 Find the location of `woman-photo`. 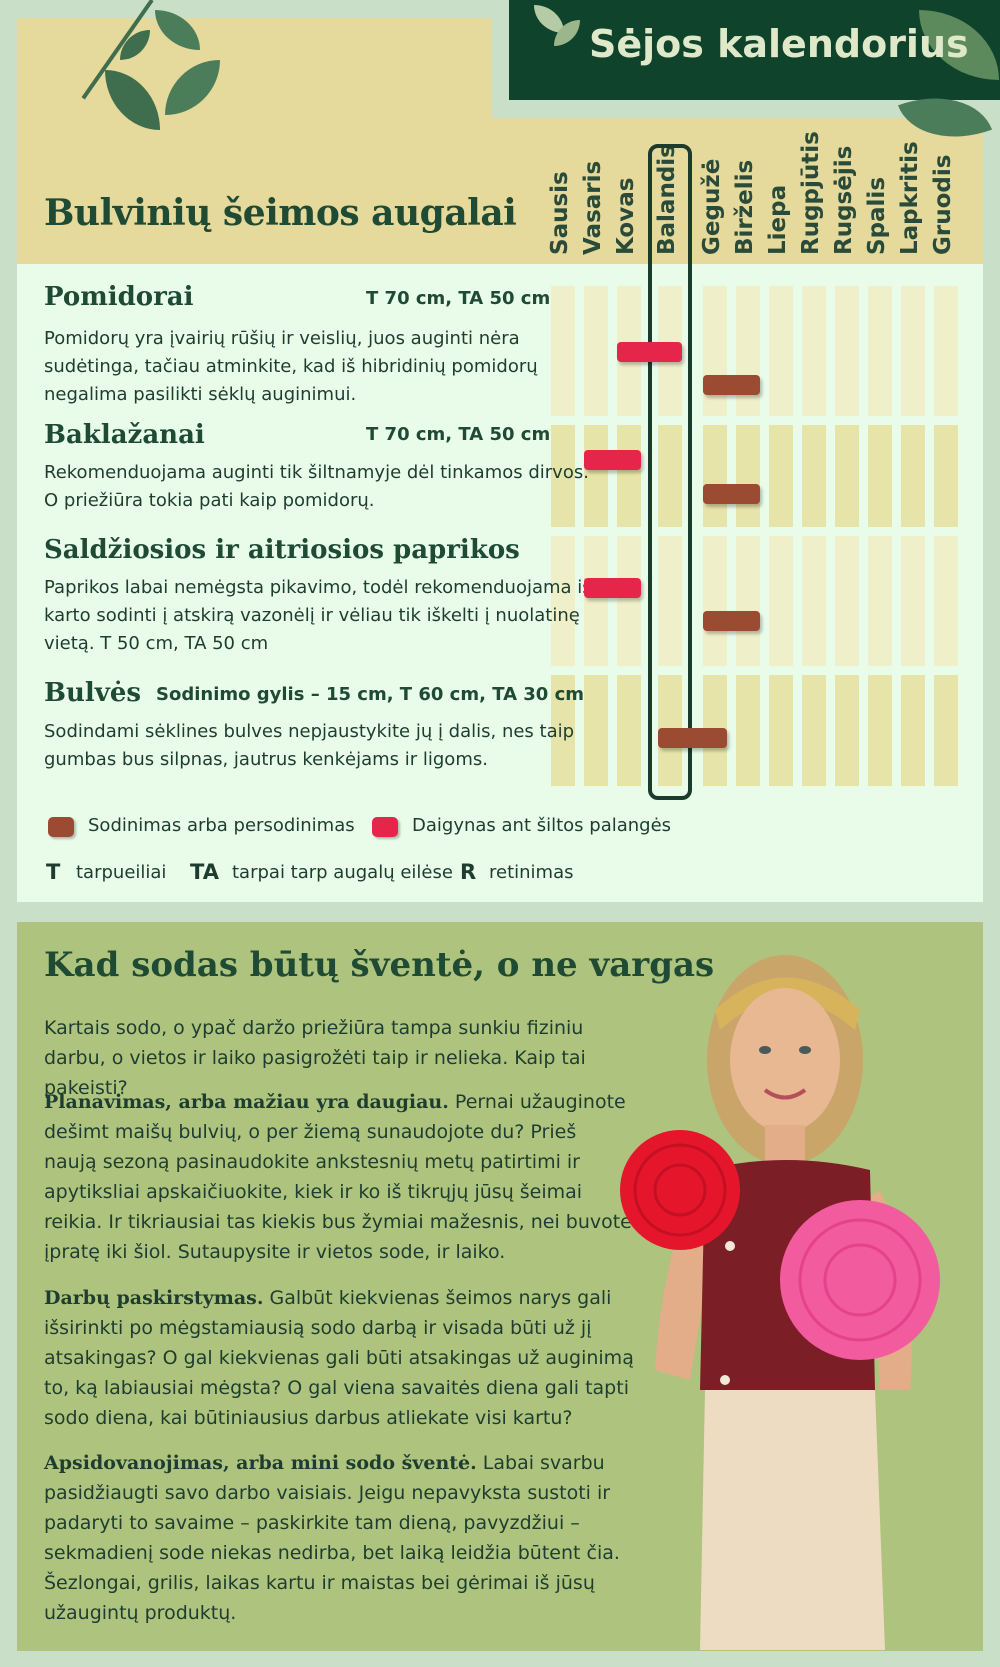

woman-photo is located at coordinates (790, 1300).